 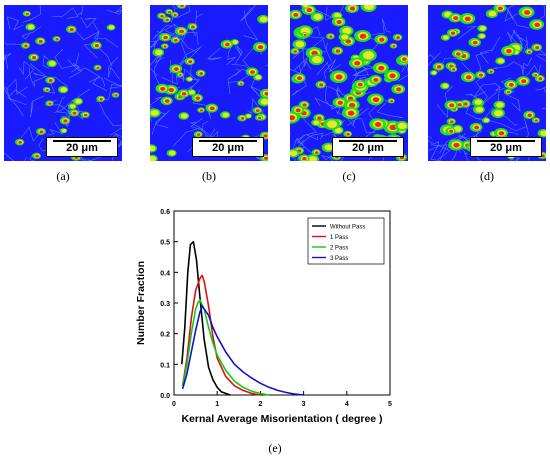 What do you see at coordinates (209, 83) in the screenshot?
I see `kam-map-b: 20 μm` at bounding box center [209, 83].